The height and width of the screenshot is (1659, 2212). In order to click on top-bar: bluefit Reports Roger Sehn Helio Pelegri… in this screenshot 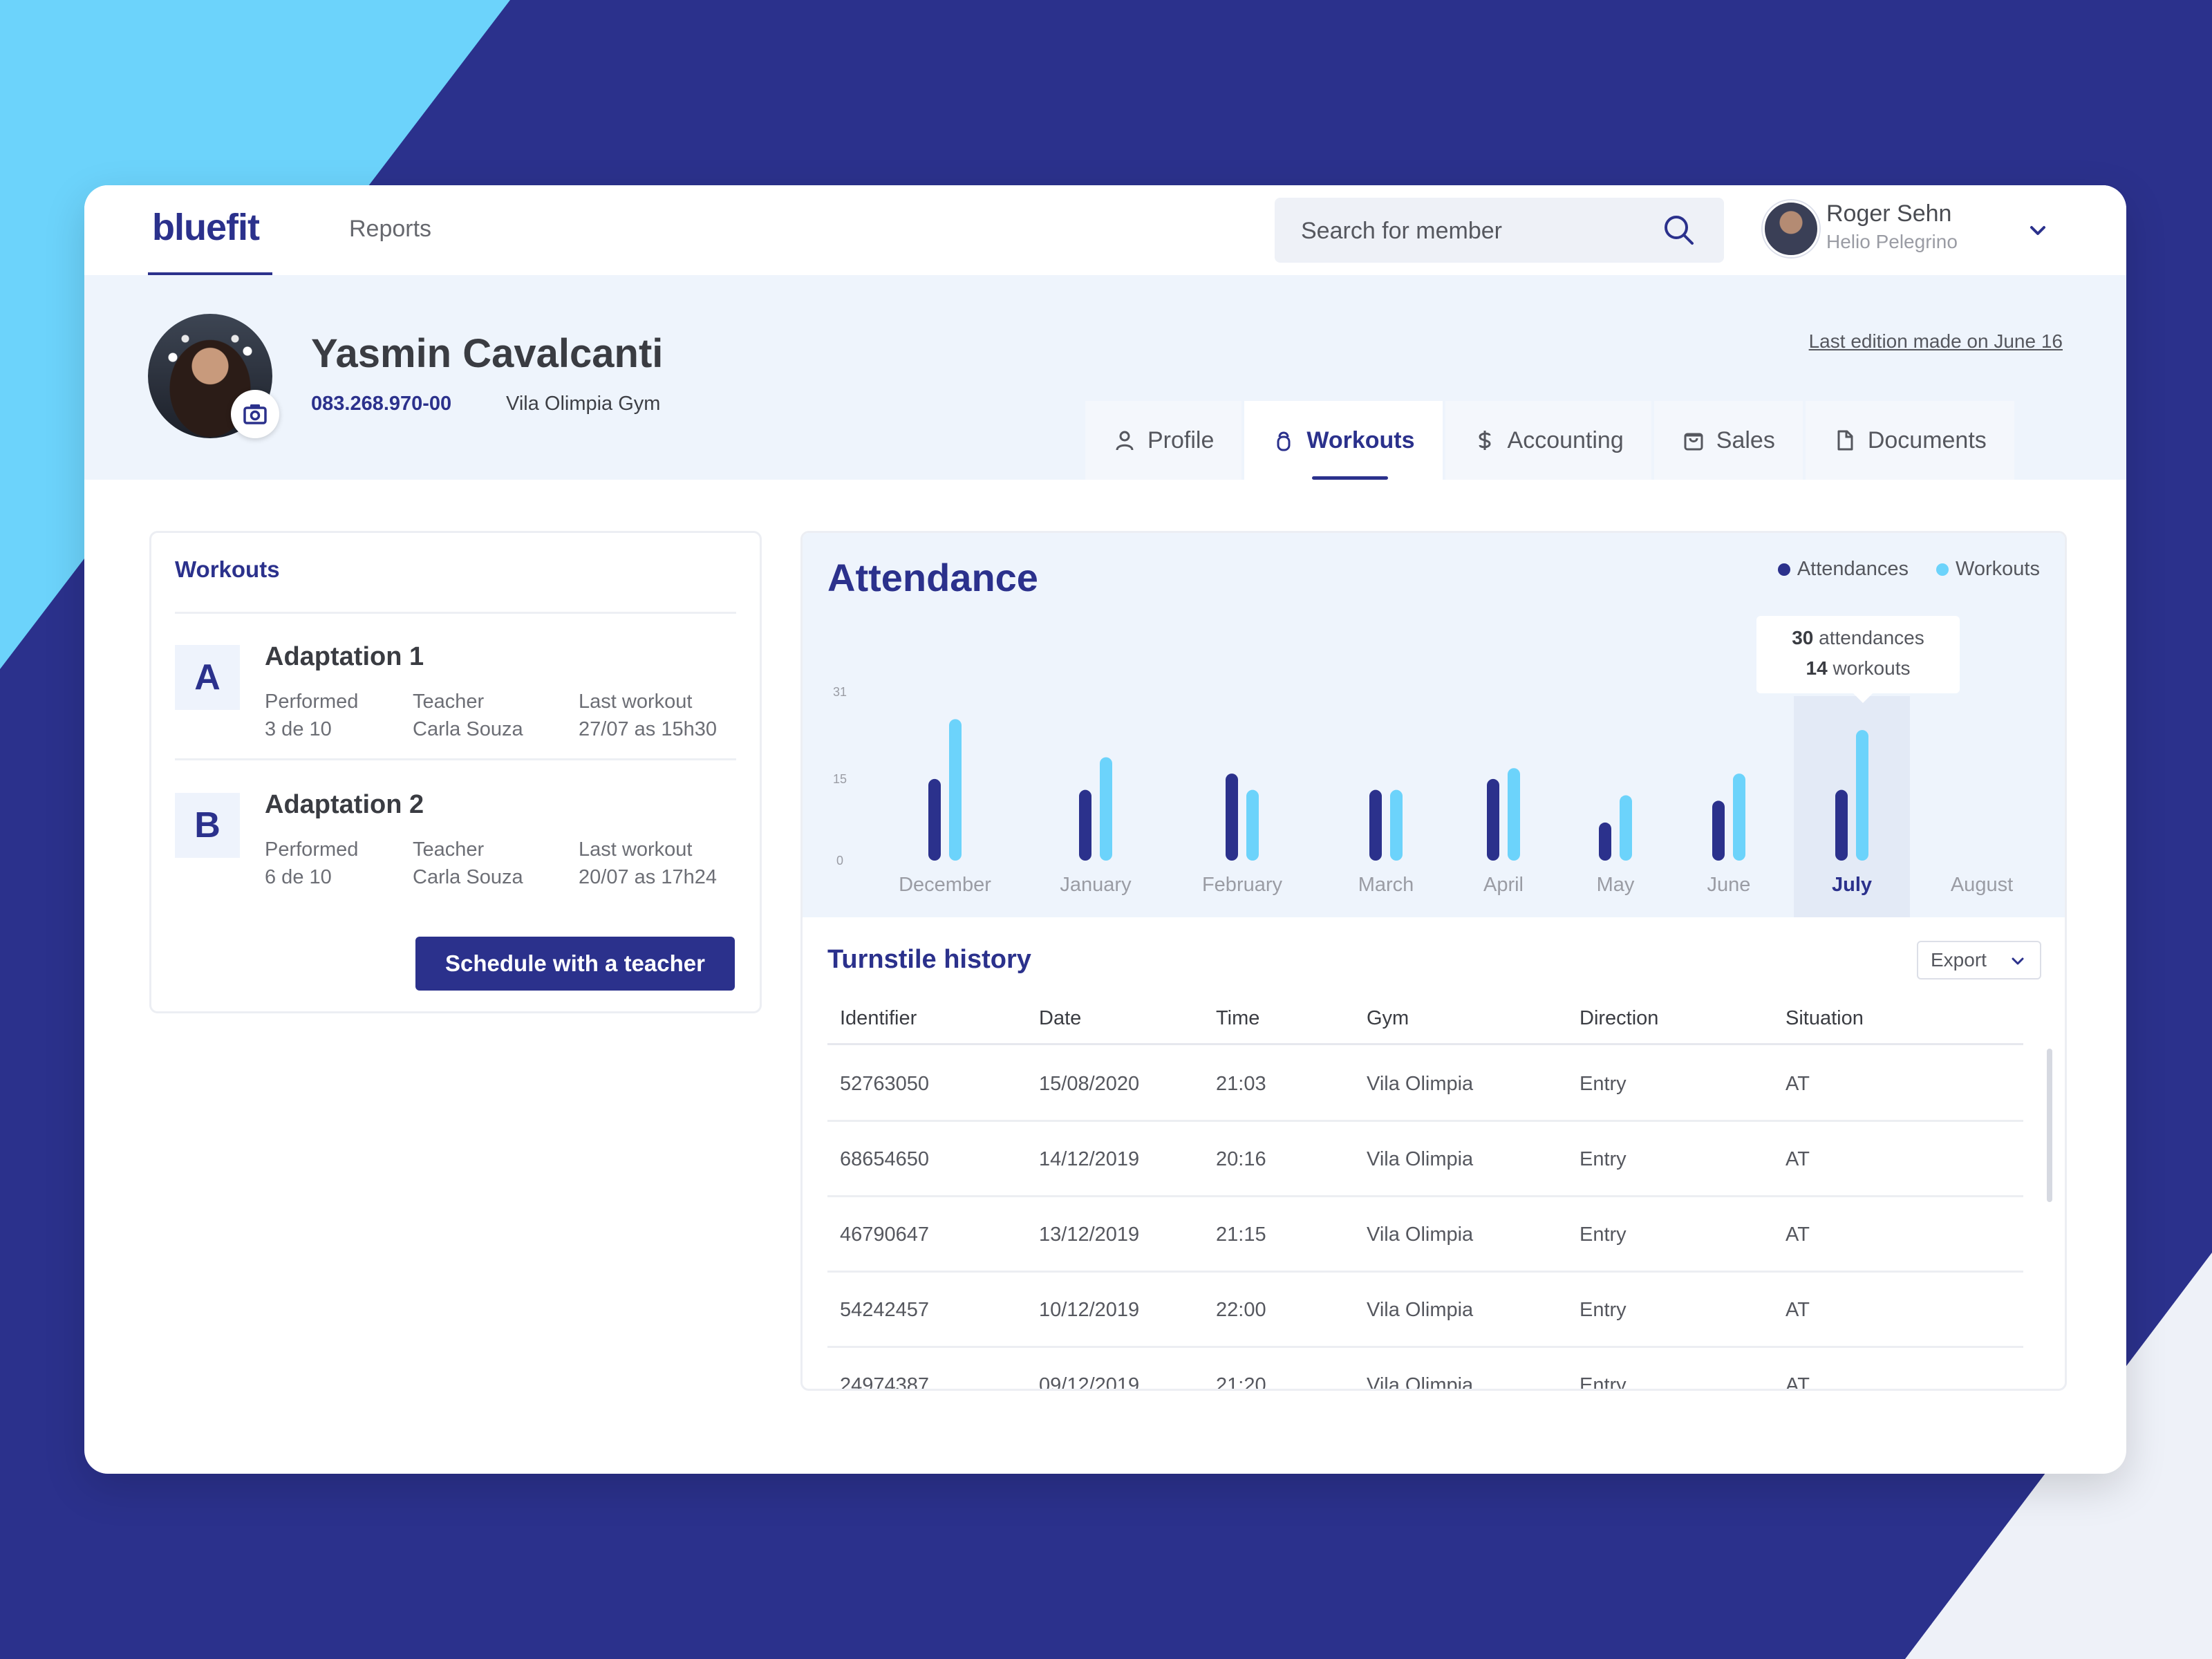, I will do `click(1105, 231)`.